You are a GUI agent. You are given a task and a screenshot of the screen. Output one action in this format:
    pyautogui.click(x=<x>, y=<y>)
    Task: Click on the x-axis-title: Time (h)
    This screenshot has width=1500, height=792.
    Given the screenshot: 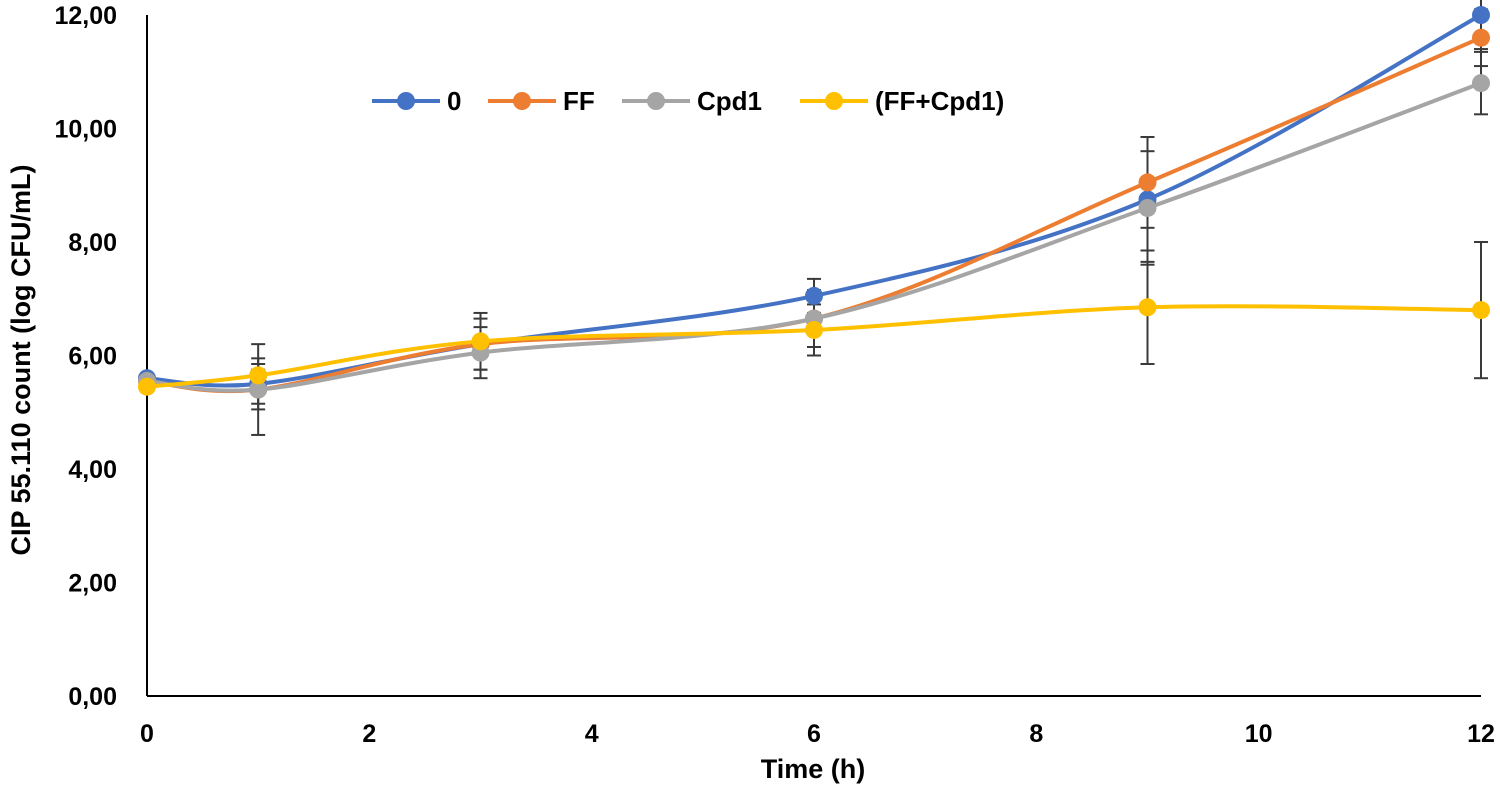 What is the action you would take?
    pyautogui.click(x=813, y=769)
    